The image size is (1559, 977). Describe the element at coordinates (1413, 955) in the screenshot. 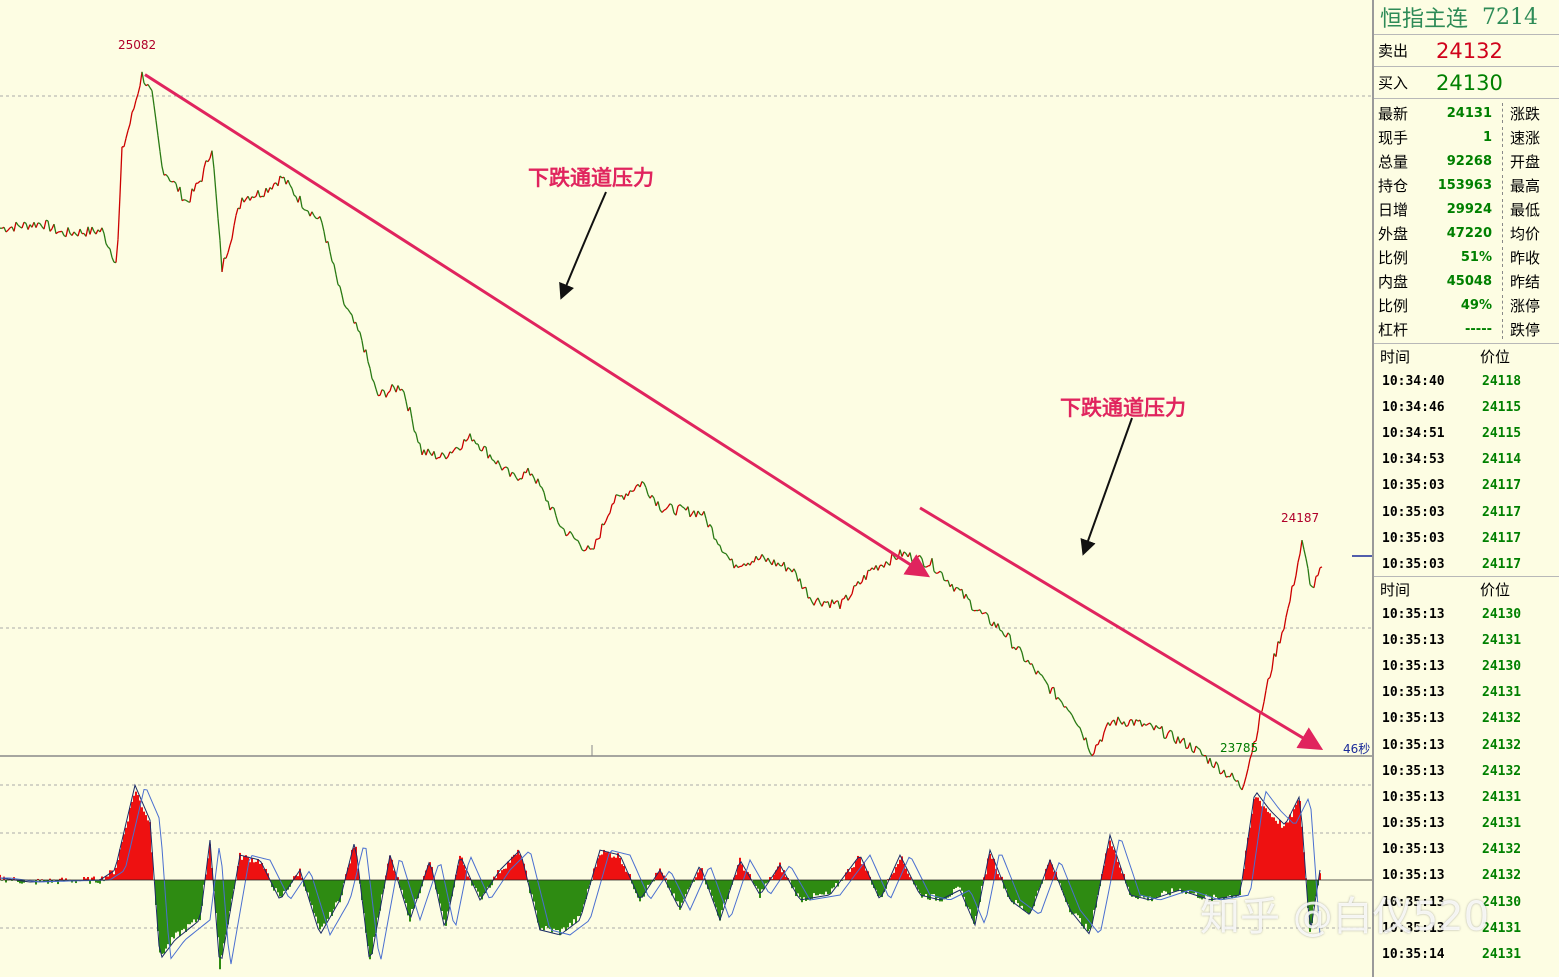

I see `tick-time: 10:35:14` at that location.